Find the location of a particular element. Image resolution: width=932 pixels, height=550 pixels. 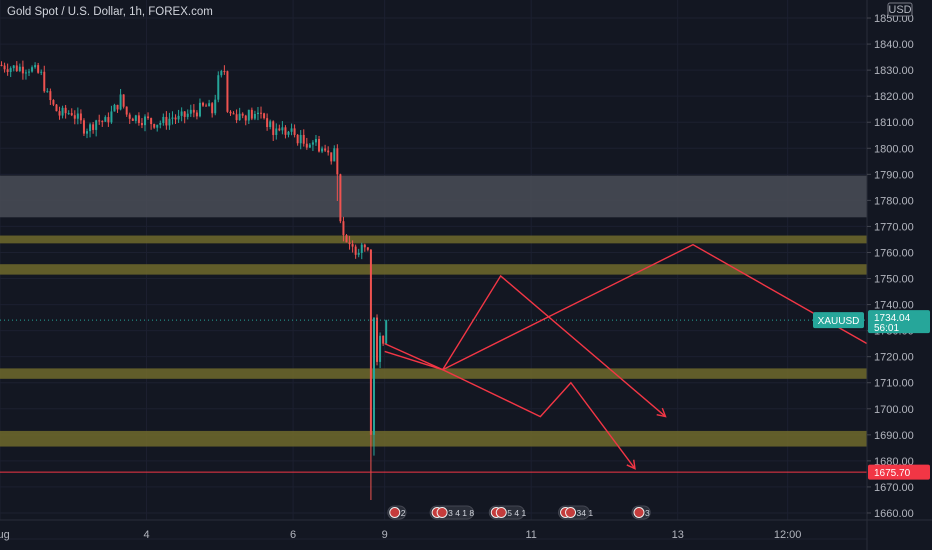

event-marker: 3 4 1 8 is located at coordinates (451, 512).